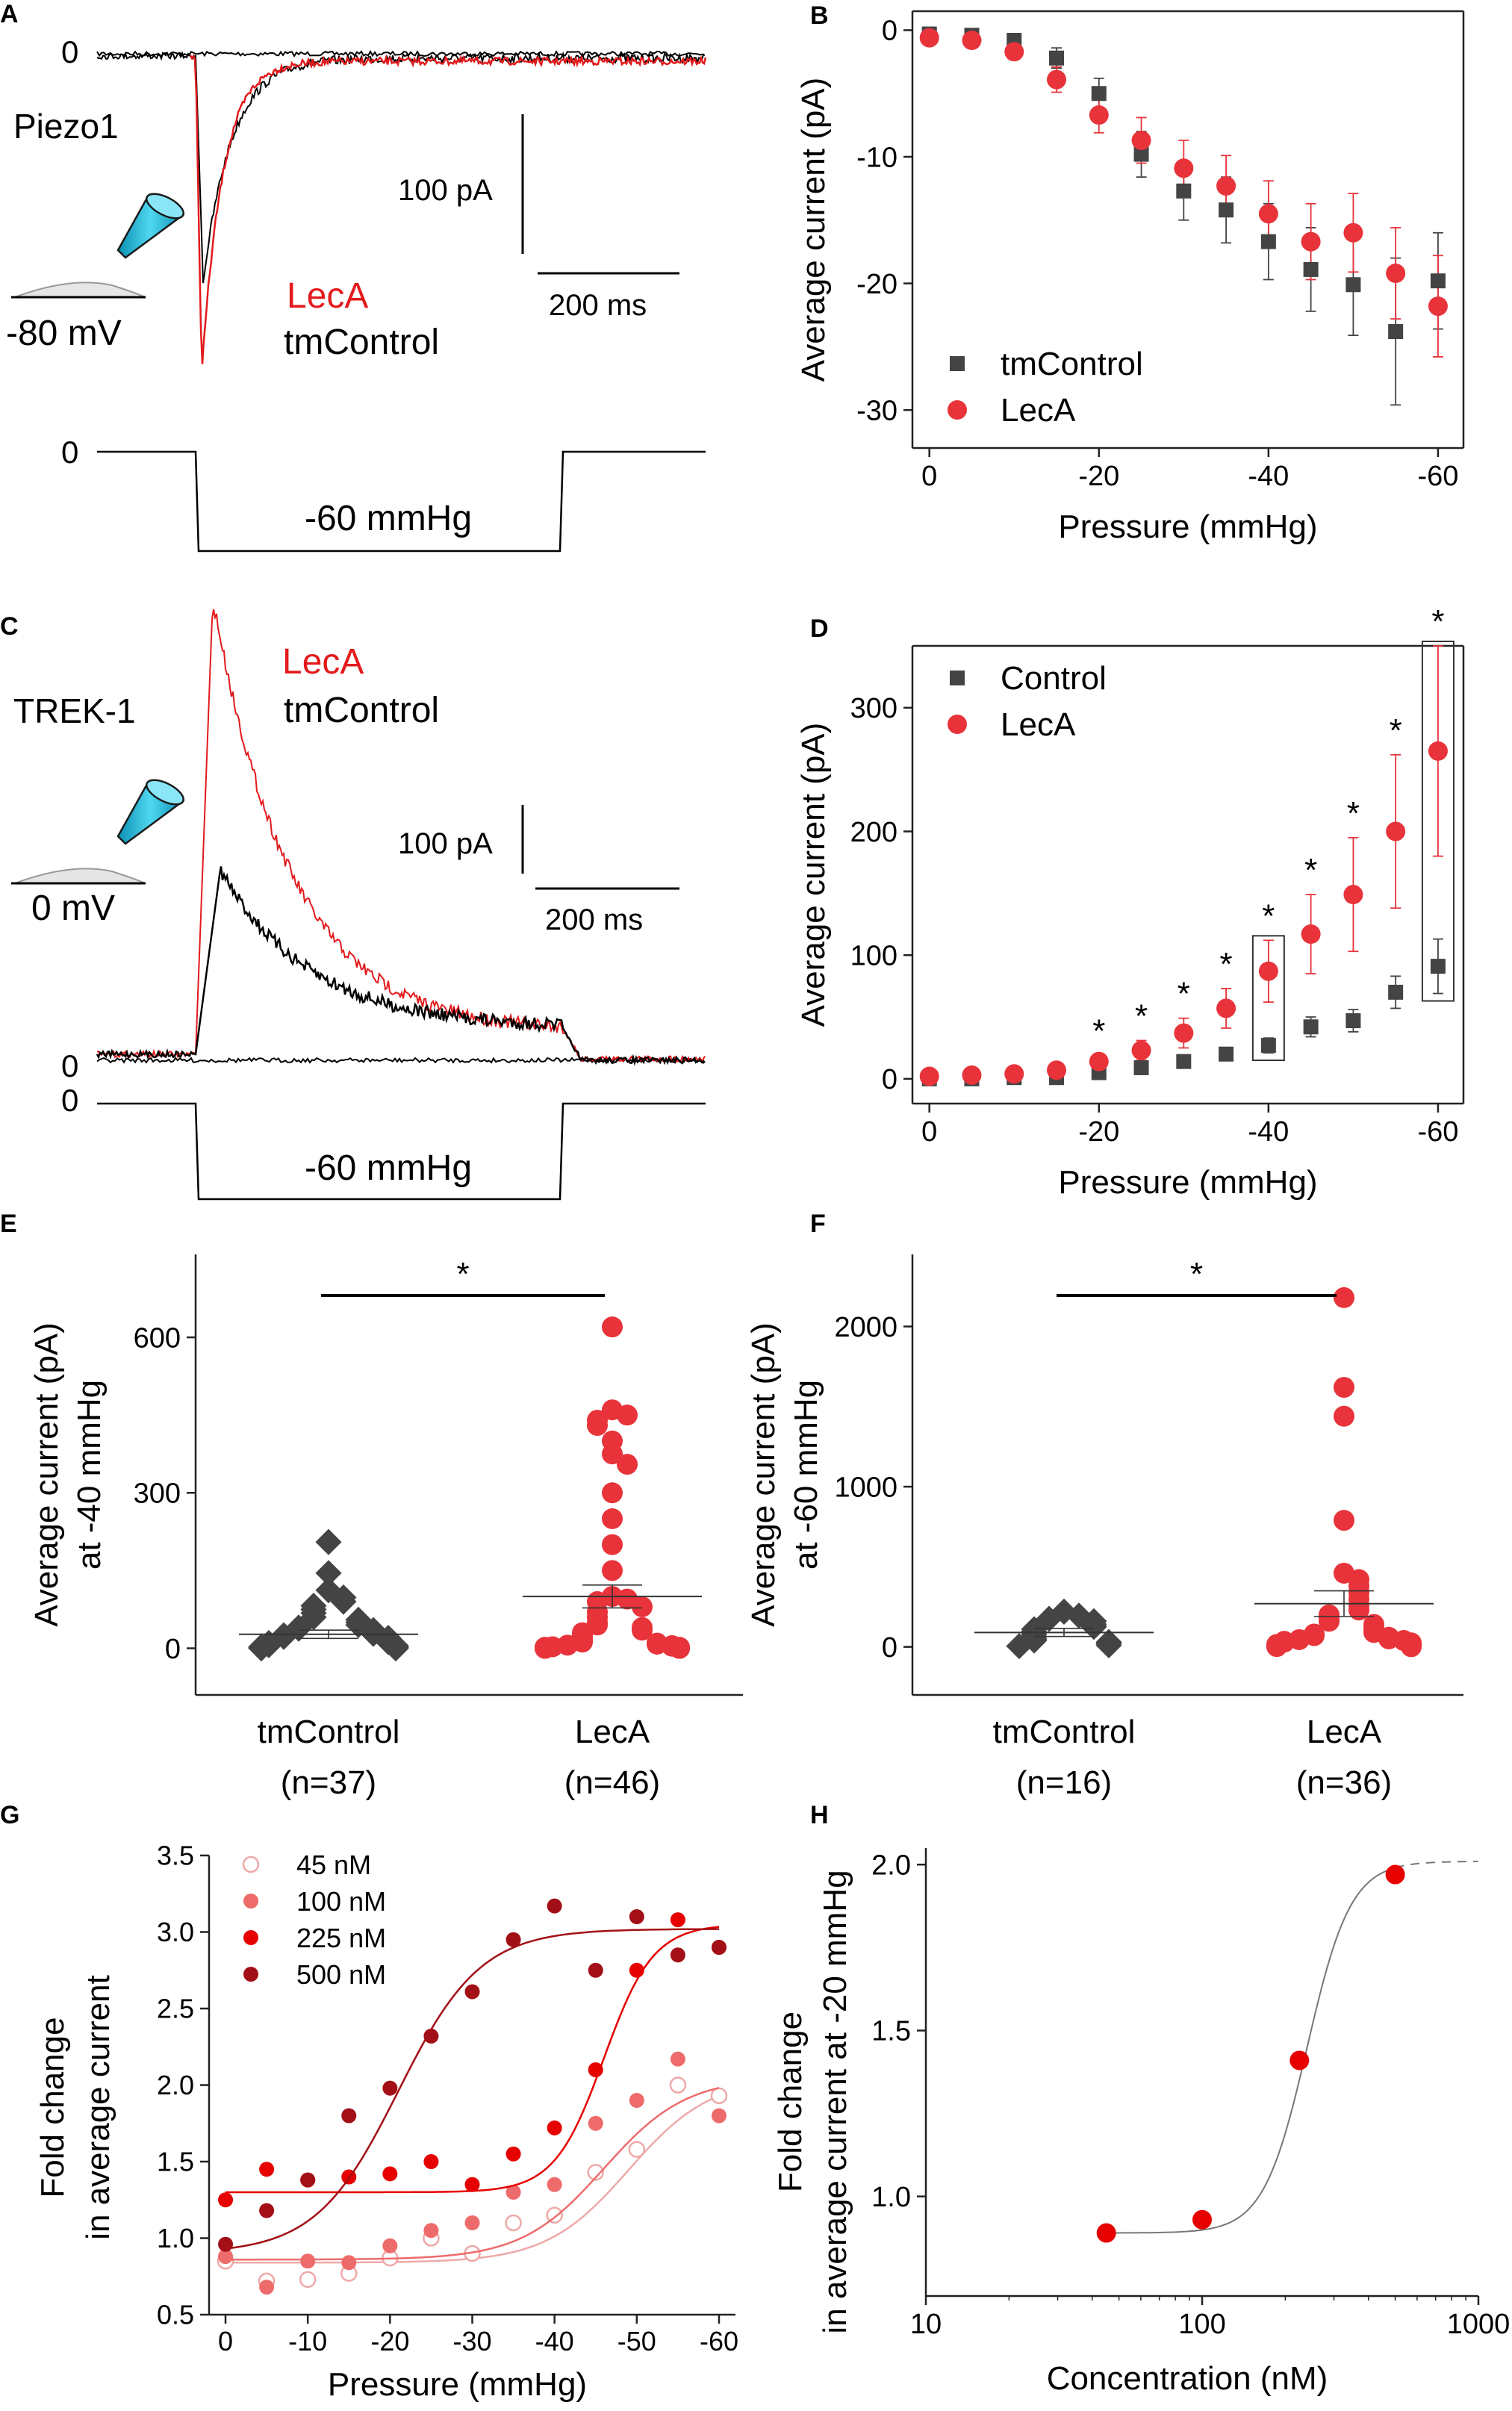  What do you see at coordinates (157, 1338) in the screenshot?
I see `y-tick-label: 600` at bounding box center [157, 1338].